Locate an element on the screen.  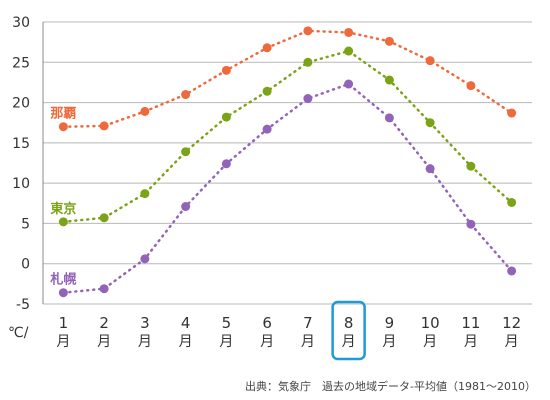
highlighted-month-box is located at coordinates (348, 330).